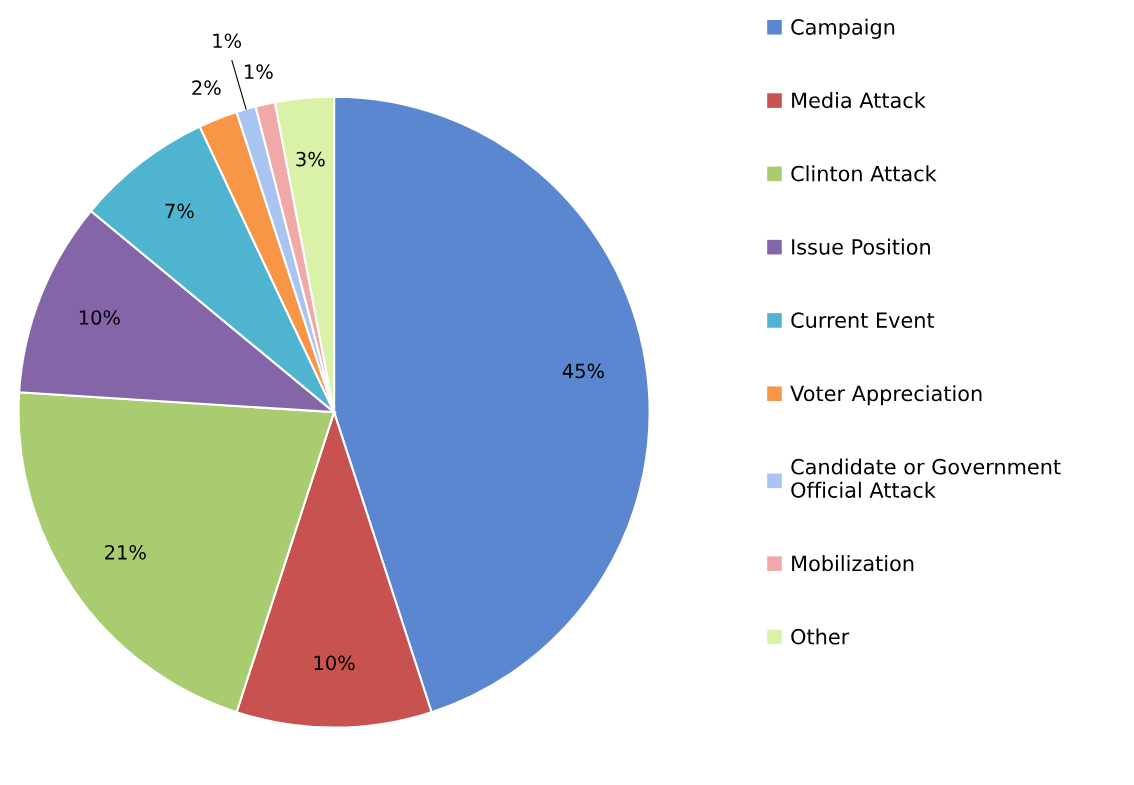  Describe the element at coordinates (310, 159) in the screenshot. I see `data-label: 3%` at that location.